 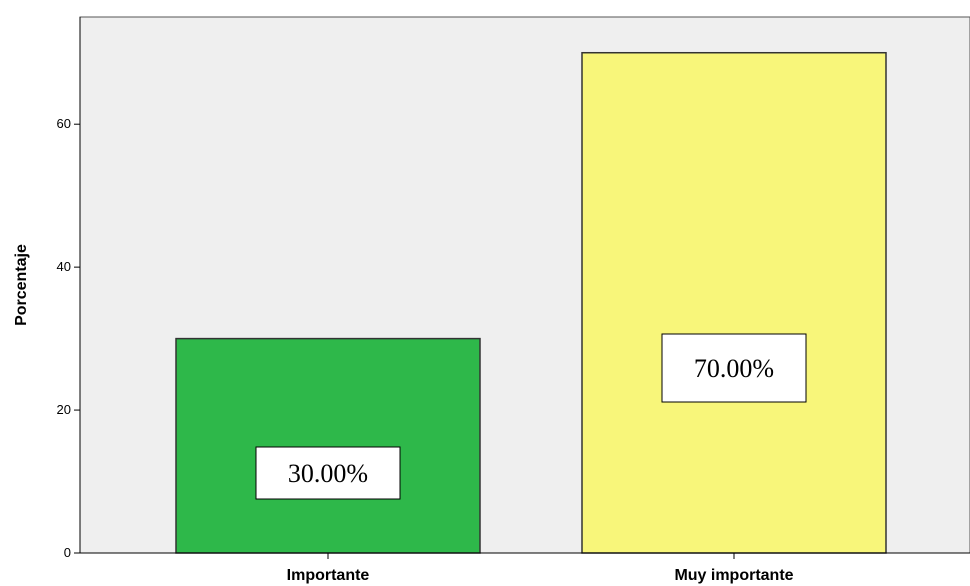 What do you see at coordinates (21, 285) in the screenshot?
I see `y-axis-title: Porcentaje` at bounding box center [21, 285].